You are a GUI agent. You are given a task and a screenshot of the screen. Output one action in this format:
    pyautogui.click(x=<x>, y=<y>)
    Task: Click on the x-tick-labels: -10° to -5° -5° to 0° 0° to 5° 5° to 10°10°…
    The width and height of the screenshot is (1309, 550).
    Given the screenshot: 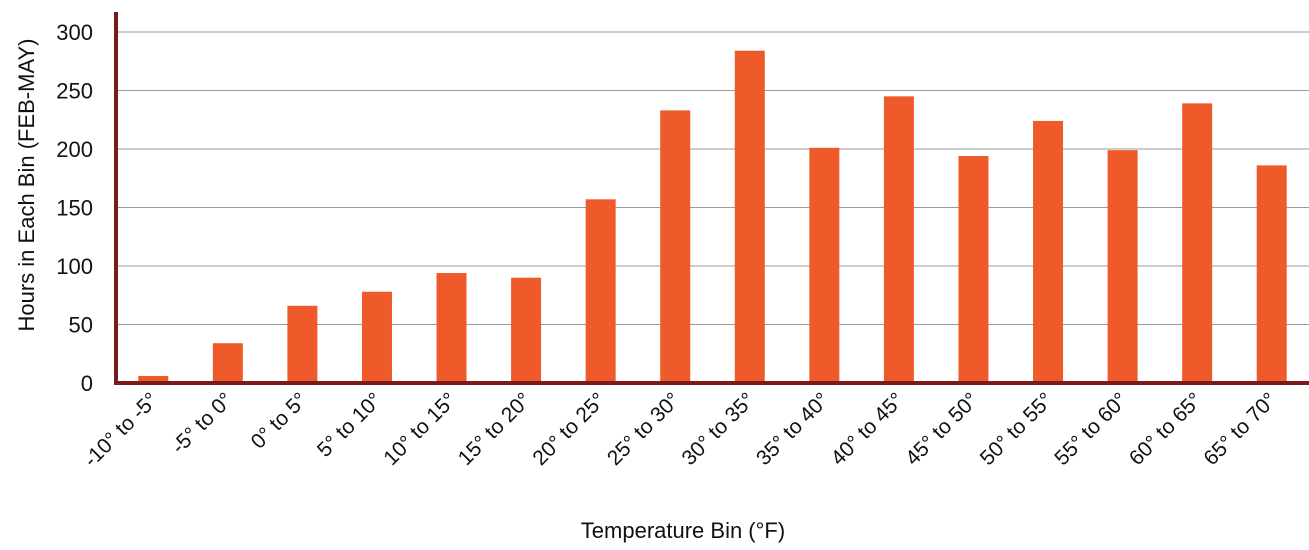 What is the action you would take?
    pyautogui.click(x=680, y=429)
    